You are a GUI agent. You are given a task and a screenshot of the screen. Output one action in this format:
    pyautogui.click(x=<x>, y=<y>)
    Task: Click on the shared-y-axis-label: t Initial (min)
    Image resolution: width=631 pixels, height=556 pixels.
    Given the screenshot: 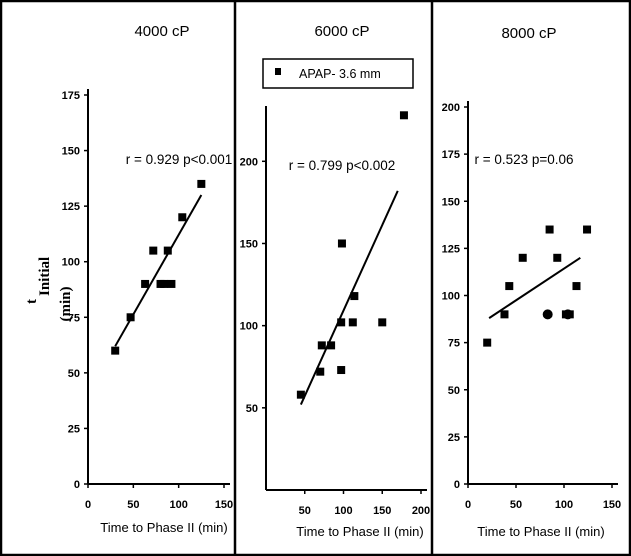 What is the action you would take?
    pyautogui.click(x=49, y=289)
    